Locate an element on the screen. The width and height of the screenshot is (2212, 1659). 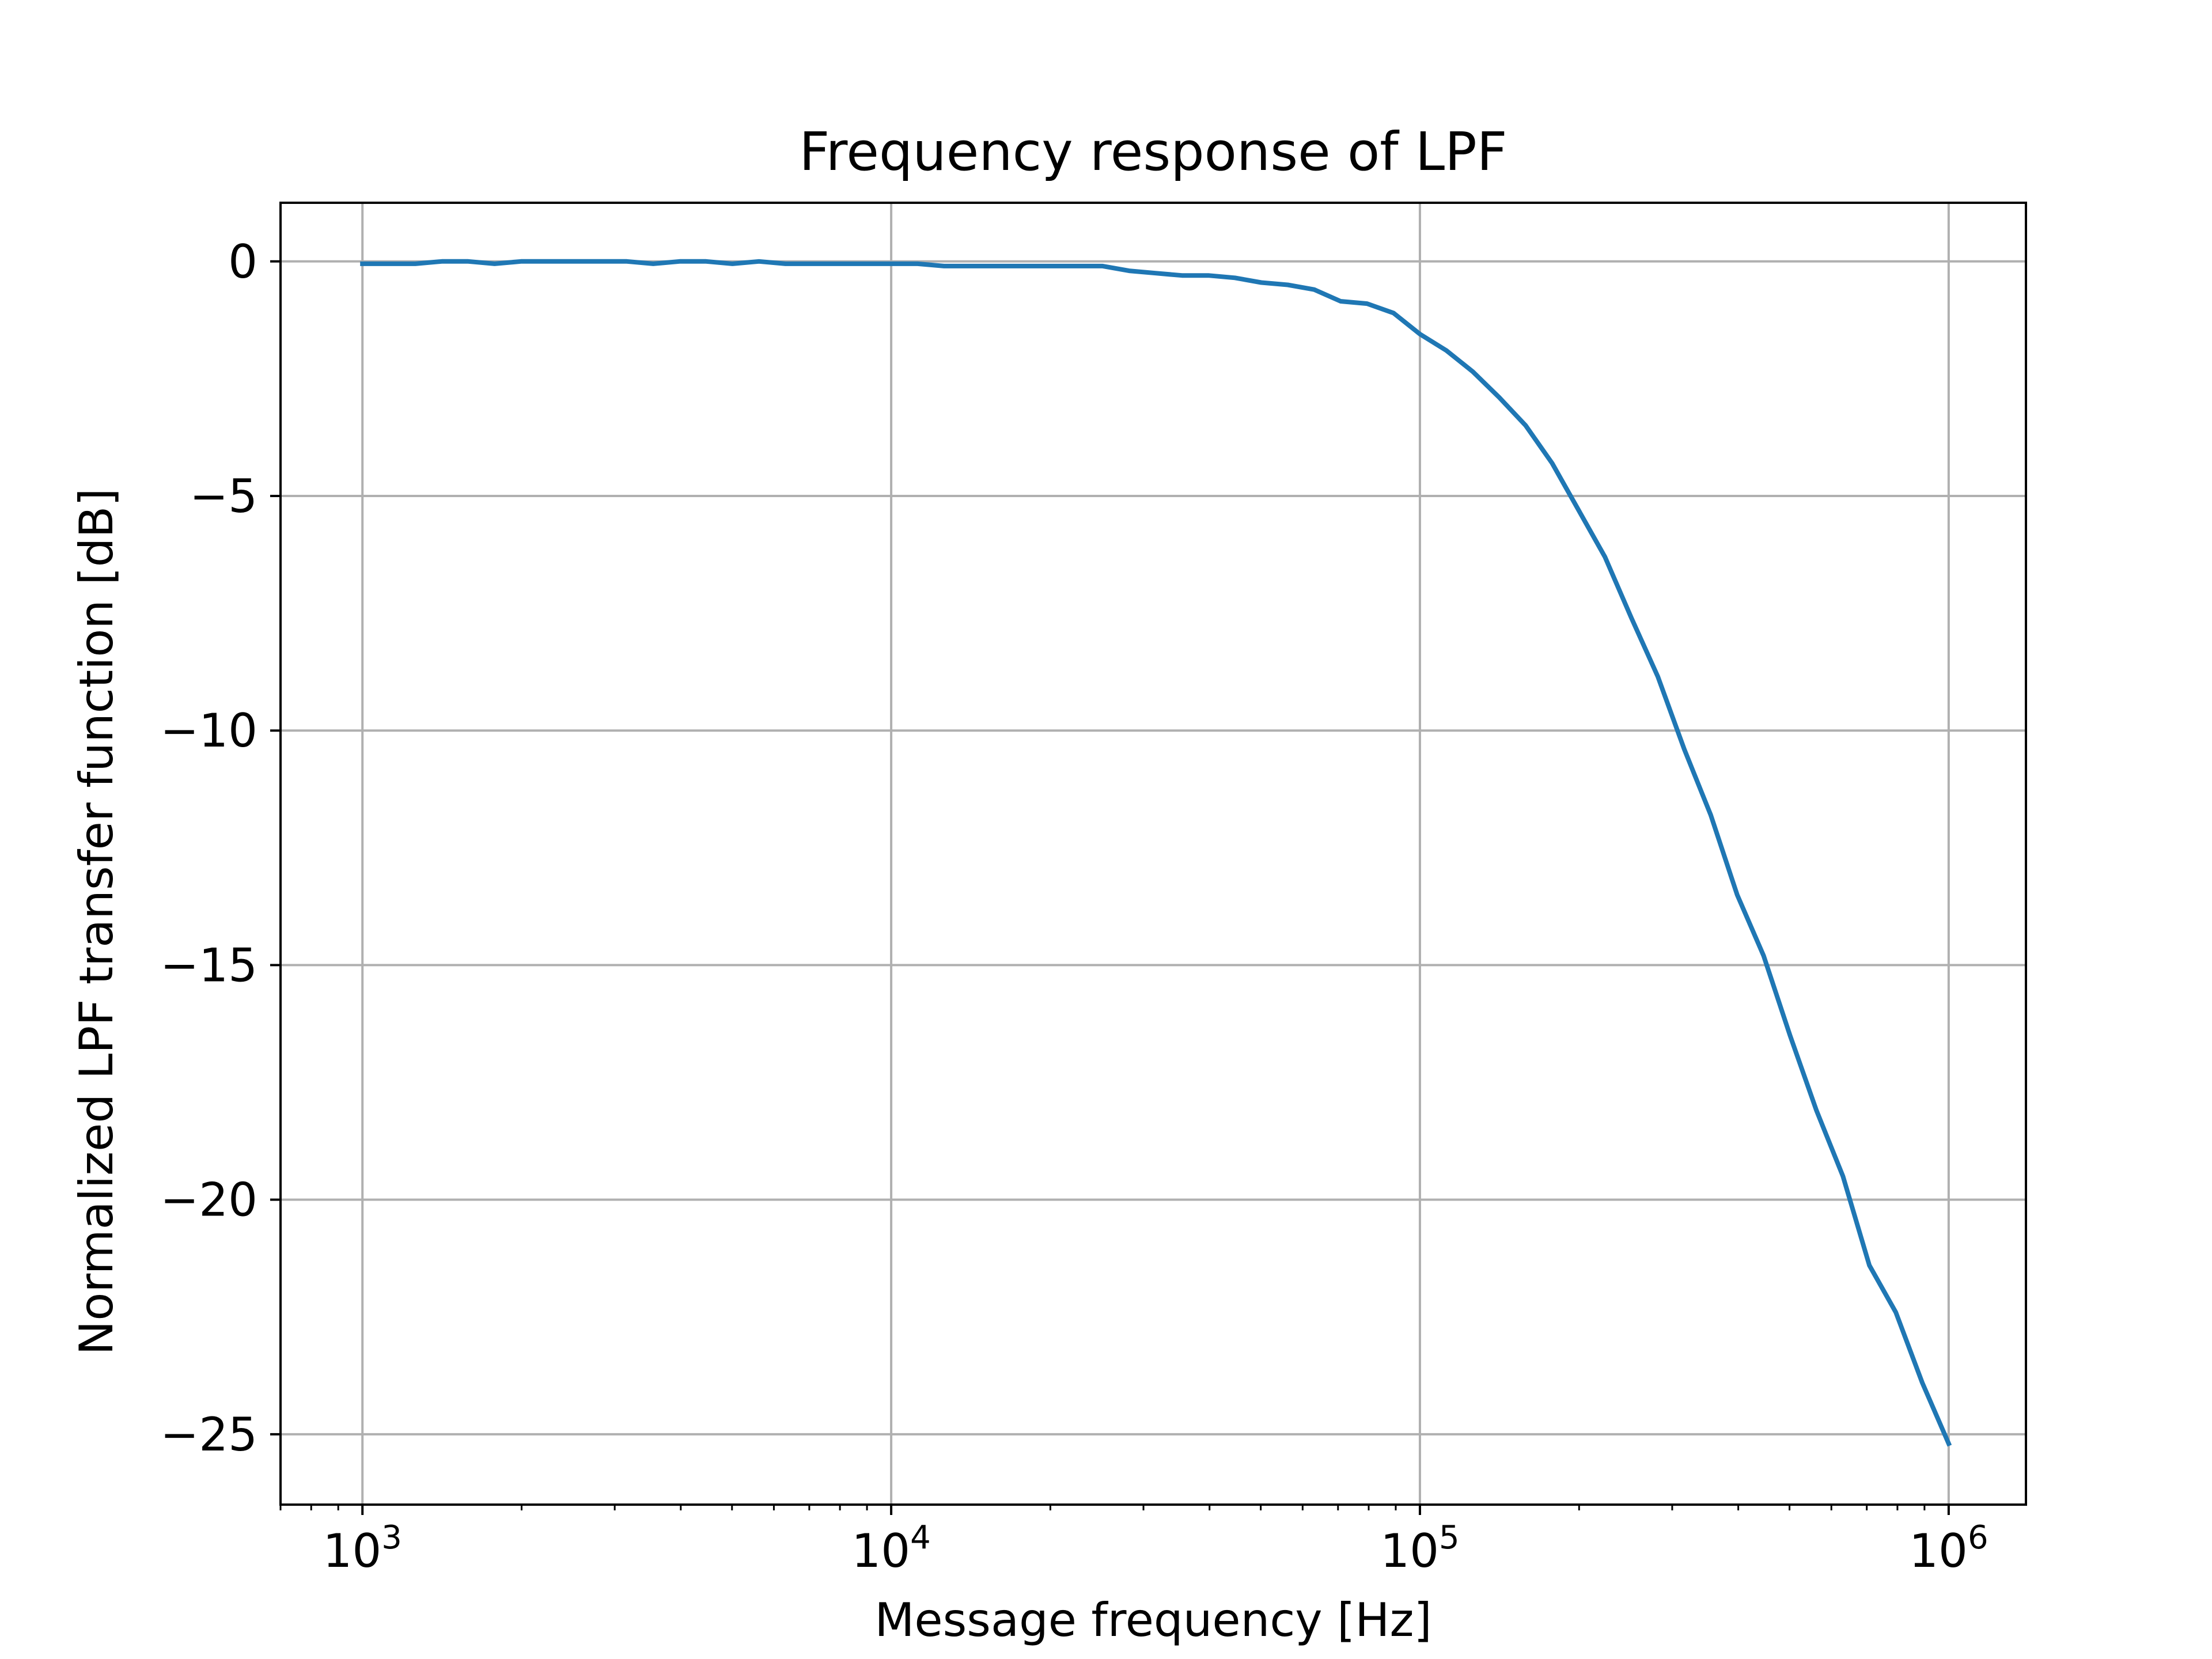
x-tick-exponent: 5 is located at coordinates (1449, 1537).